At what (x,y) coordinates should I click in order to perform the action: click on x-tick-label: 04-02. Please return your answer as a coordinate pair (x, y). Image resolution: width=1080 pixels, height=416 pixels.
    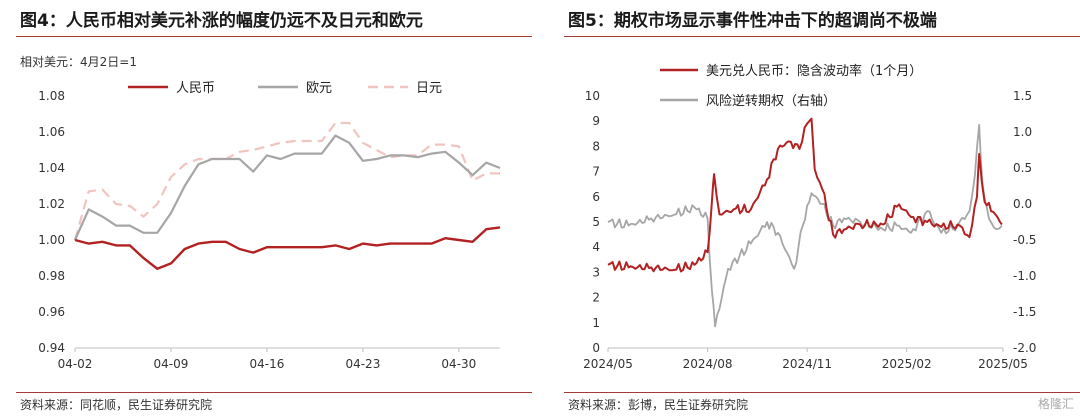
    Looking at the image, I should click on (75, 364).